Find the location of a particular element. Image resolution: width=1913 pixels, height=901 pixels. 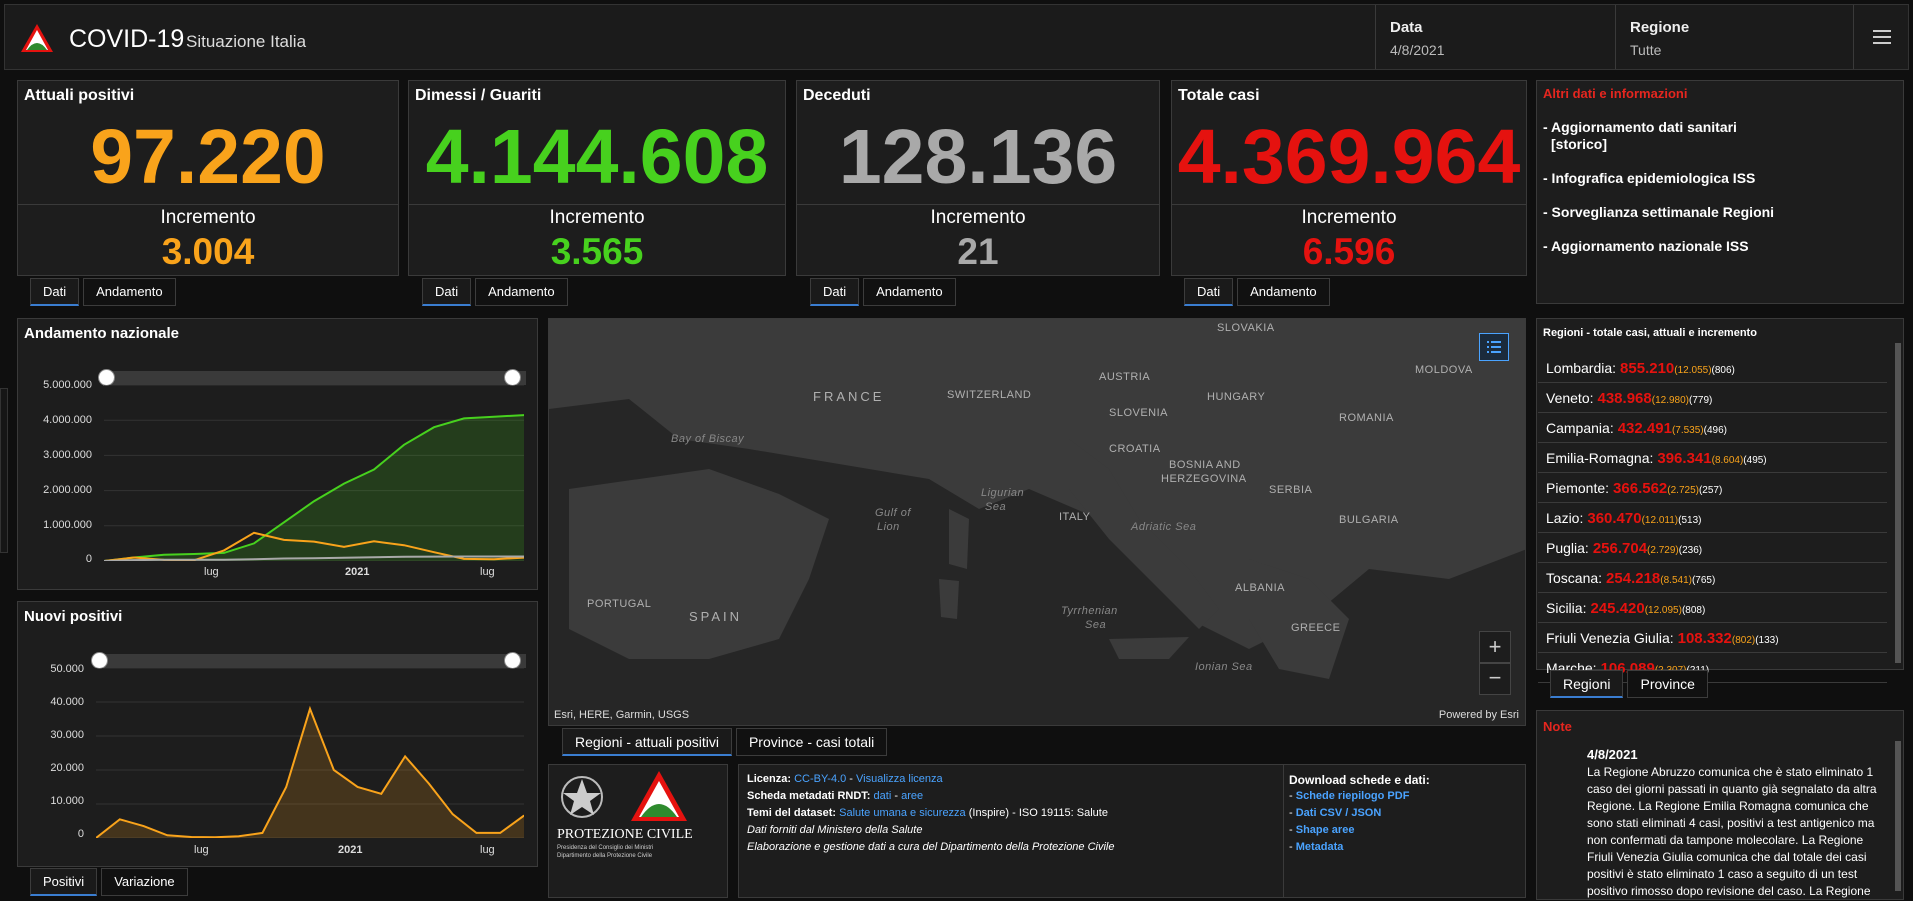

region-name: Puglia: is located at coordinates (1567, 548).